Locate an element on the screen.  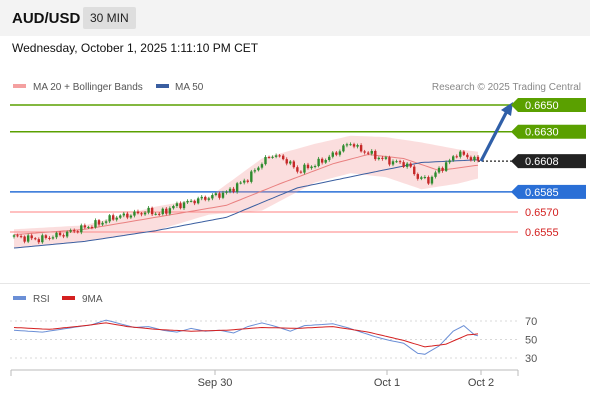
level-labels: 0.6650 0.6630 0.6585 0.6570 0.6555 0.6608 is located at coordinates (548, 168).